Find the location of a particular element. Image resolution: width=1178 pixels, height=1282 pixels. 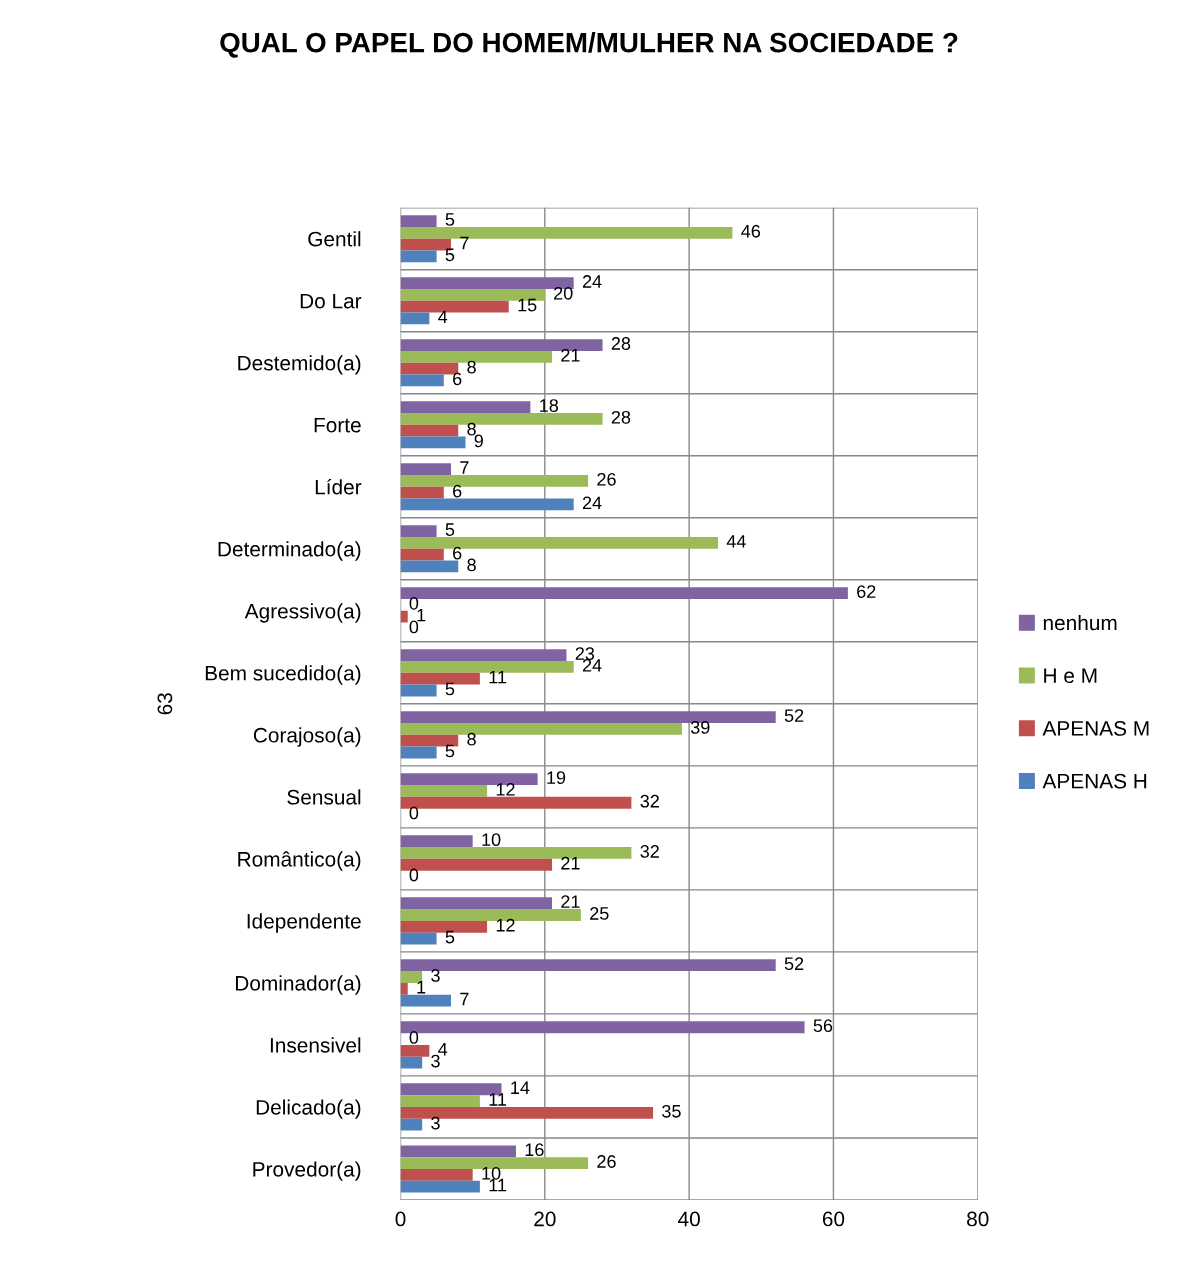

x-tick-label: 20 is located at coordinates (545, 1219).